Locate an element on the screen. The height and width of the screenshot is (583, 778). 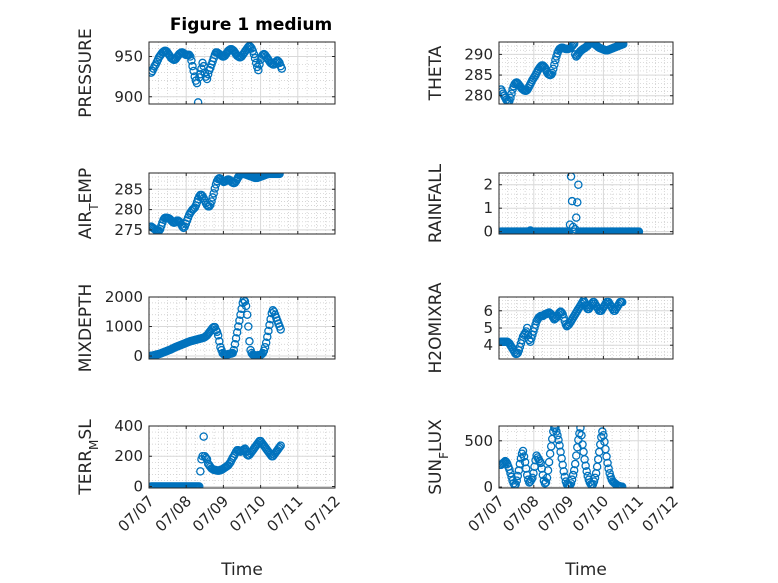
y-tick-label: 900 is located at coordinates (128, 97).